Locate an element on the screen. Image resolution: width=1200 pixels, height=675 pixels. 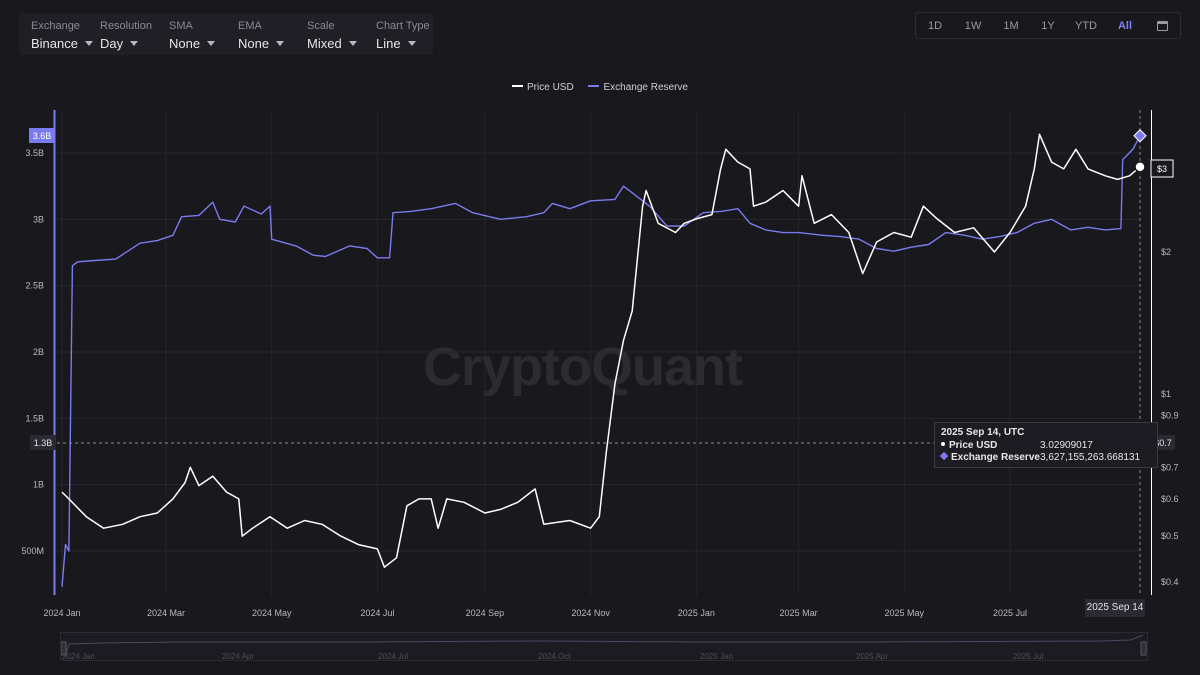
dropdown-resolution: Resolution Day is located at coordinates (122, 34).